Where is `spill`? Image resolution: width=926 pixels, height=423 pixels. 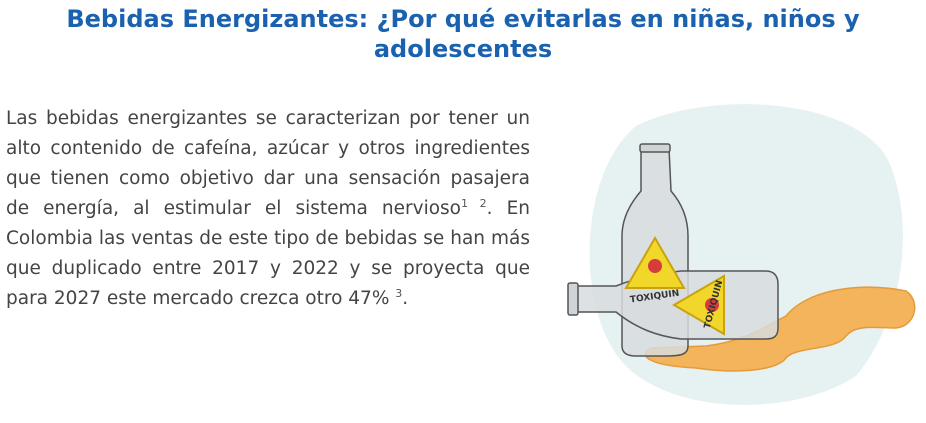
spill is located at coordinates (780, 329).